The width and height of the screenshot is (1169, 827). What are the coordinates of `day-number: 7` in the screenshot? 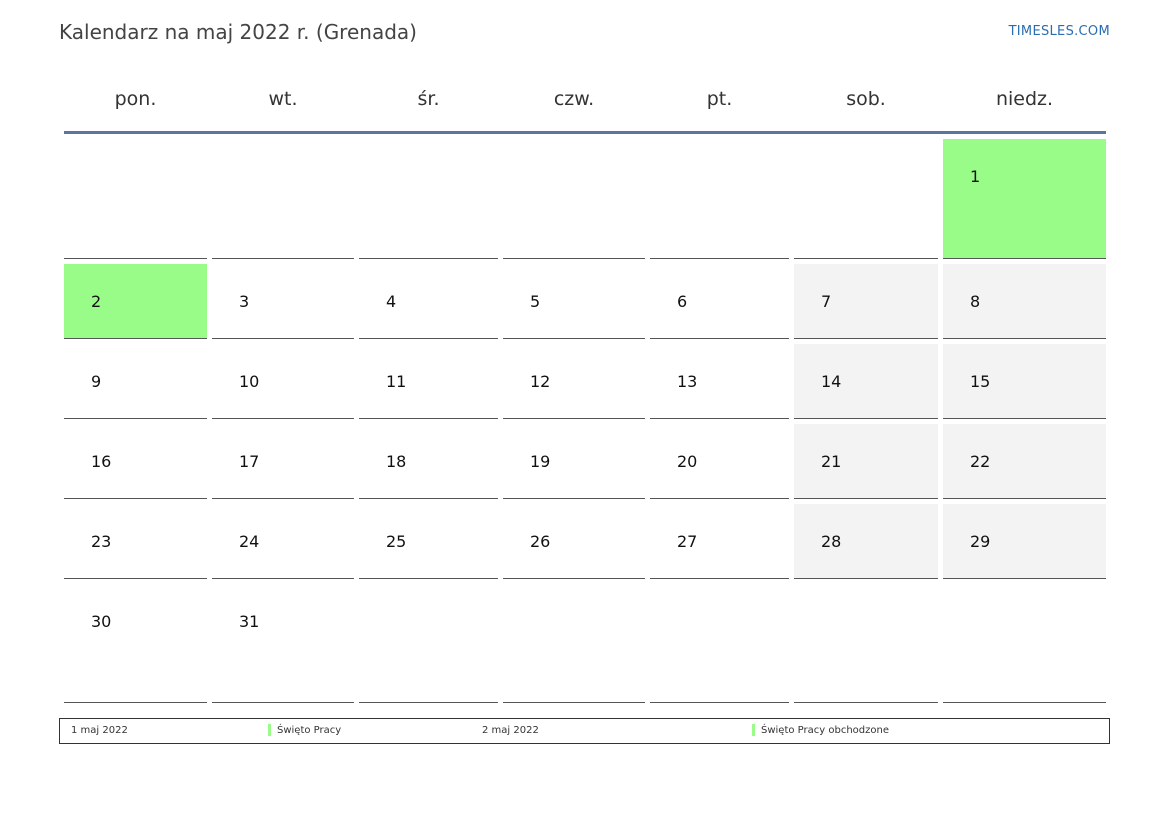 It's located at (826, 301).